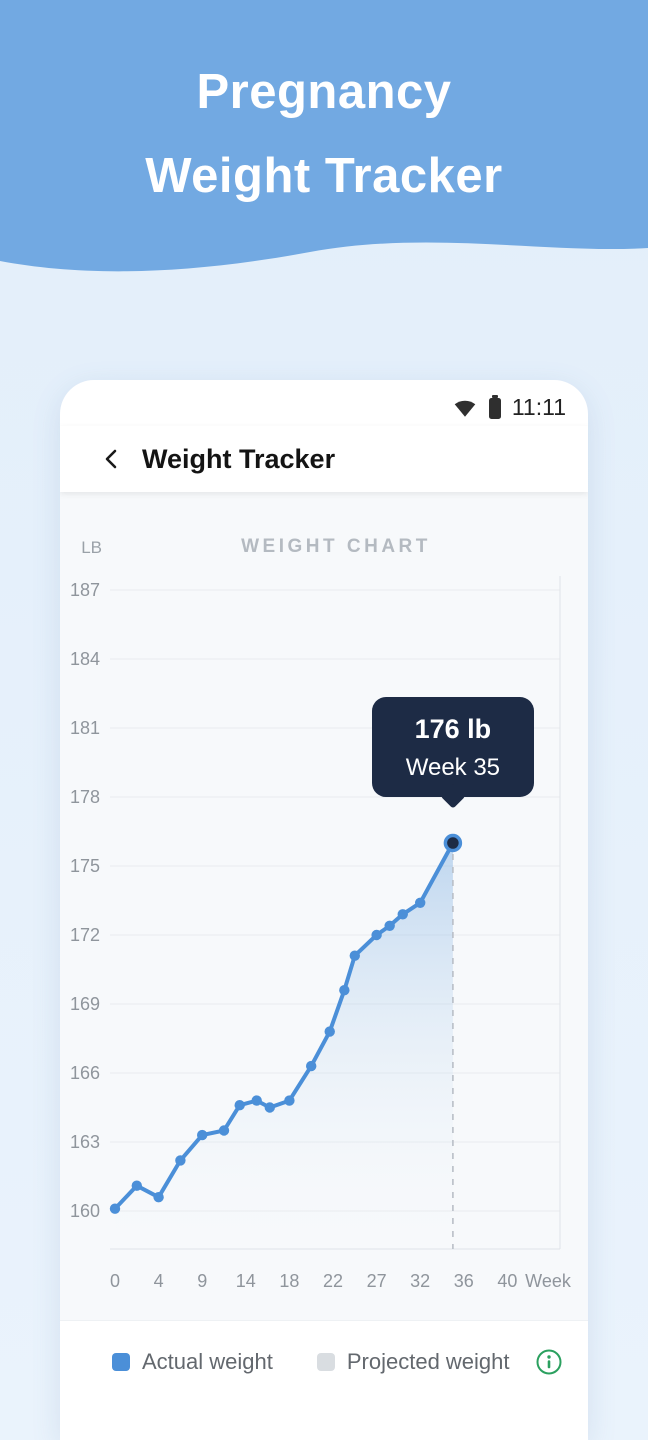  Describe the element at coordinates (121, 1362) in the screenshot. I see `actual-weight-swatch` at that location.